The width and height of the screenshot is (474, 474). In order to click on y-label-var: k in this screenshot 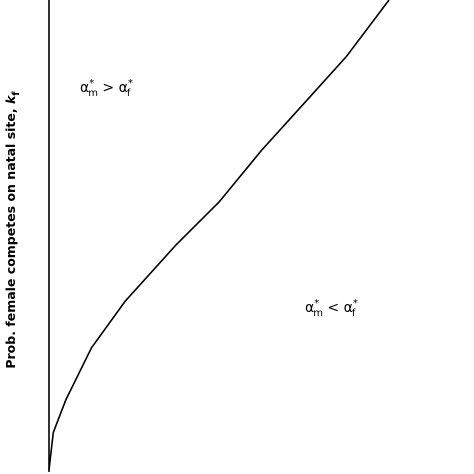, I will do `click(10, 99)`.